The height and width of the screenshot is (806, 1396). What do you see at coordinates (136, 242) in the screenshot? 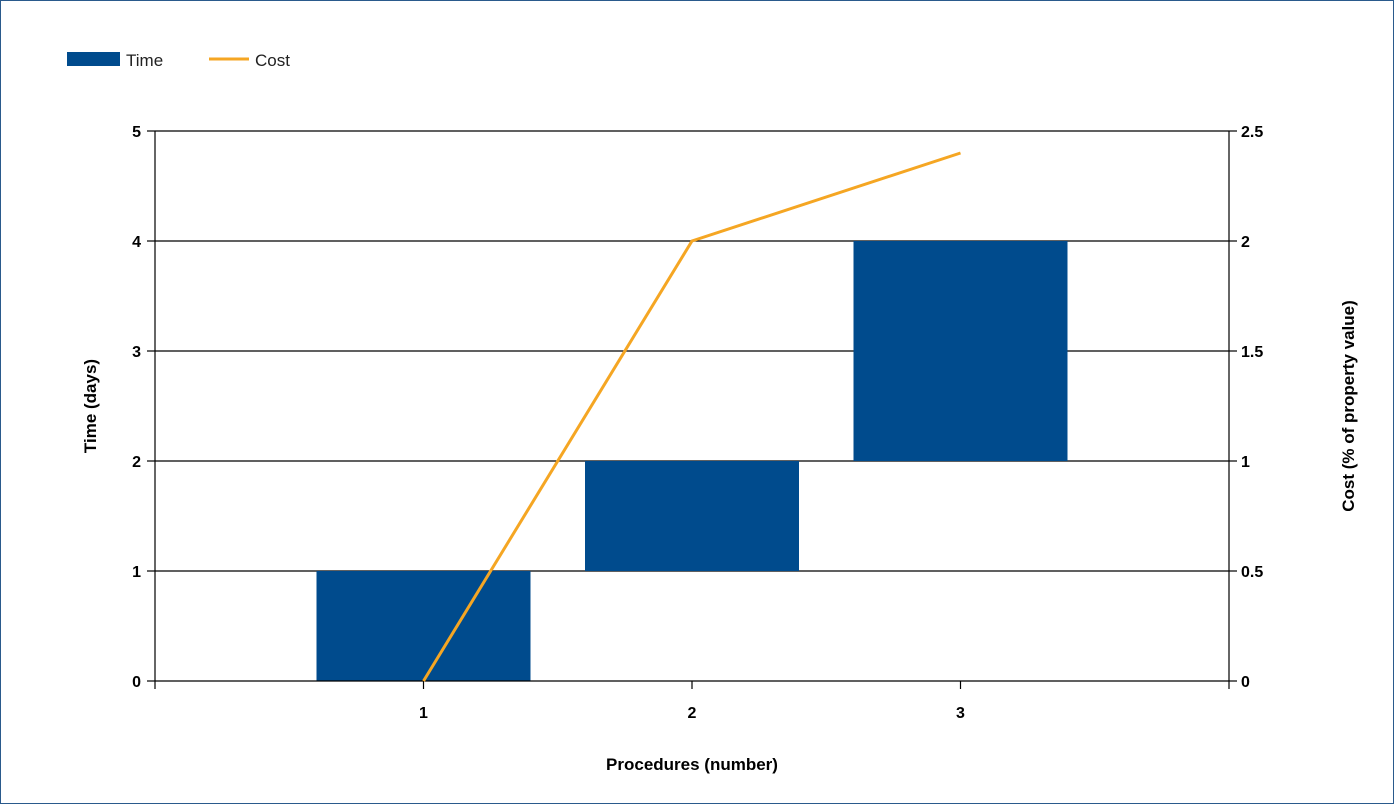
I see `y-left-tick-label: 4` at bounding box center [136, 242].